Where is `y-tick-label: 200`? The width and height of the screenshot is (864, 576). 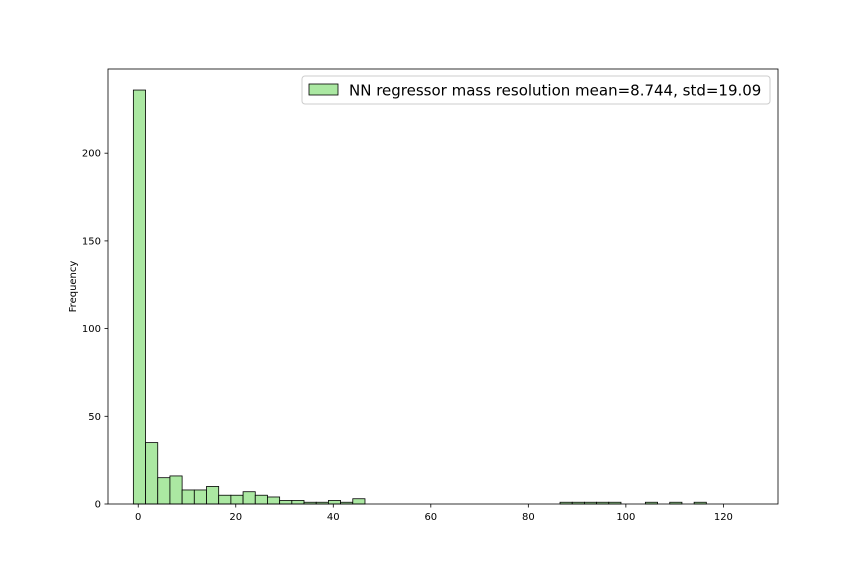 y-tick-label: 200 is located at coordinates (91, 154).